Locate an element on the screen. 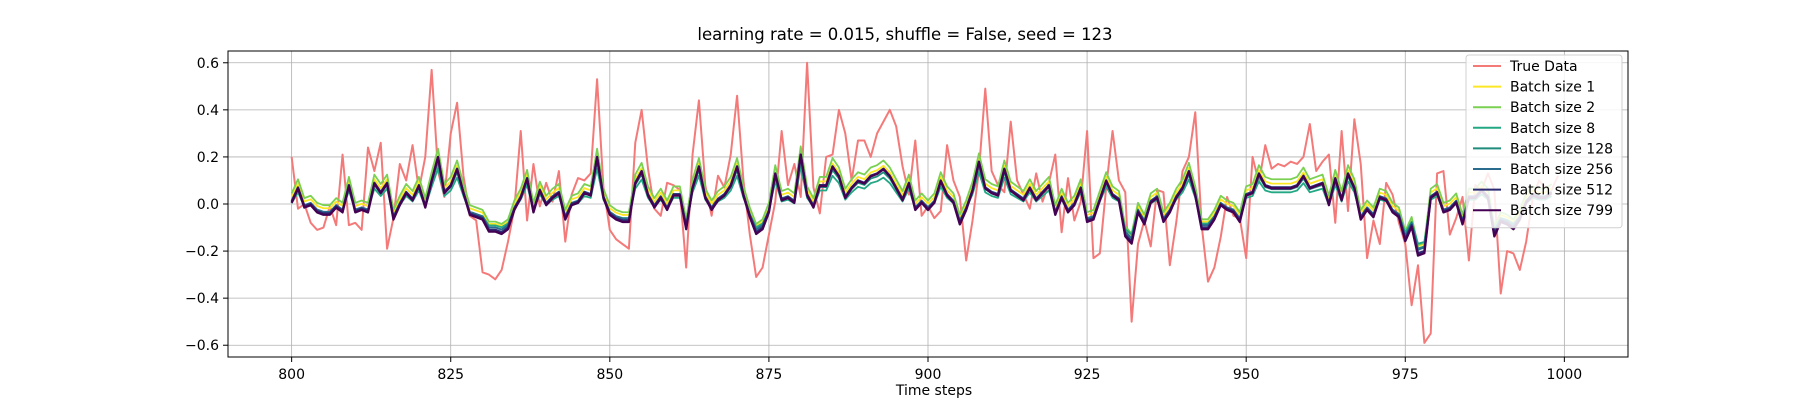 The width and height of the screenshot is (1800, 400). x-tick-label: 850 is located at coordinates (609, 375).